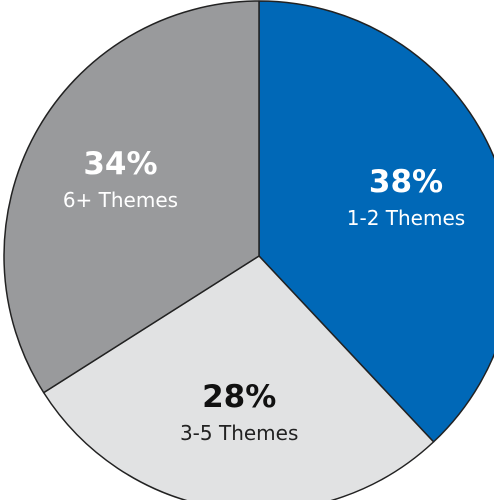 The height and width of the screenshot is (500, 494). Describe the element at coordinates (239, 397) in the screenshot. I see `slice-percent-label: 28%` at that location.